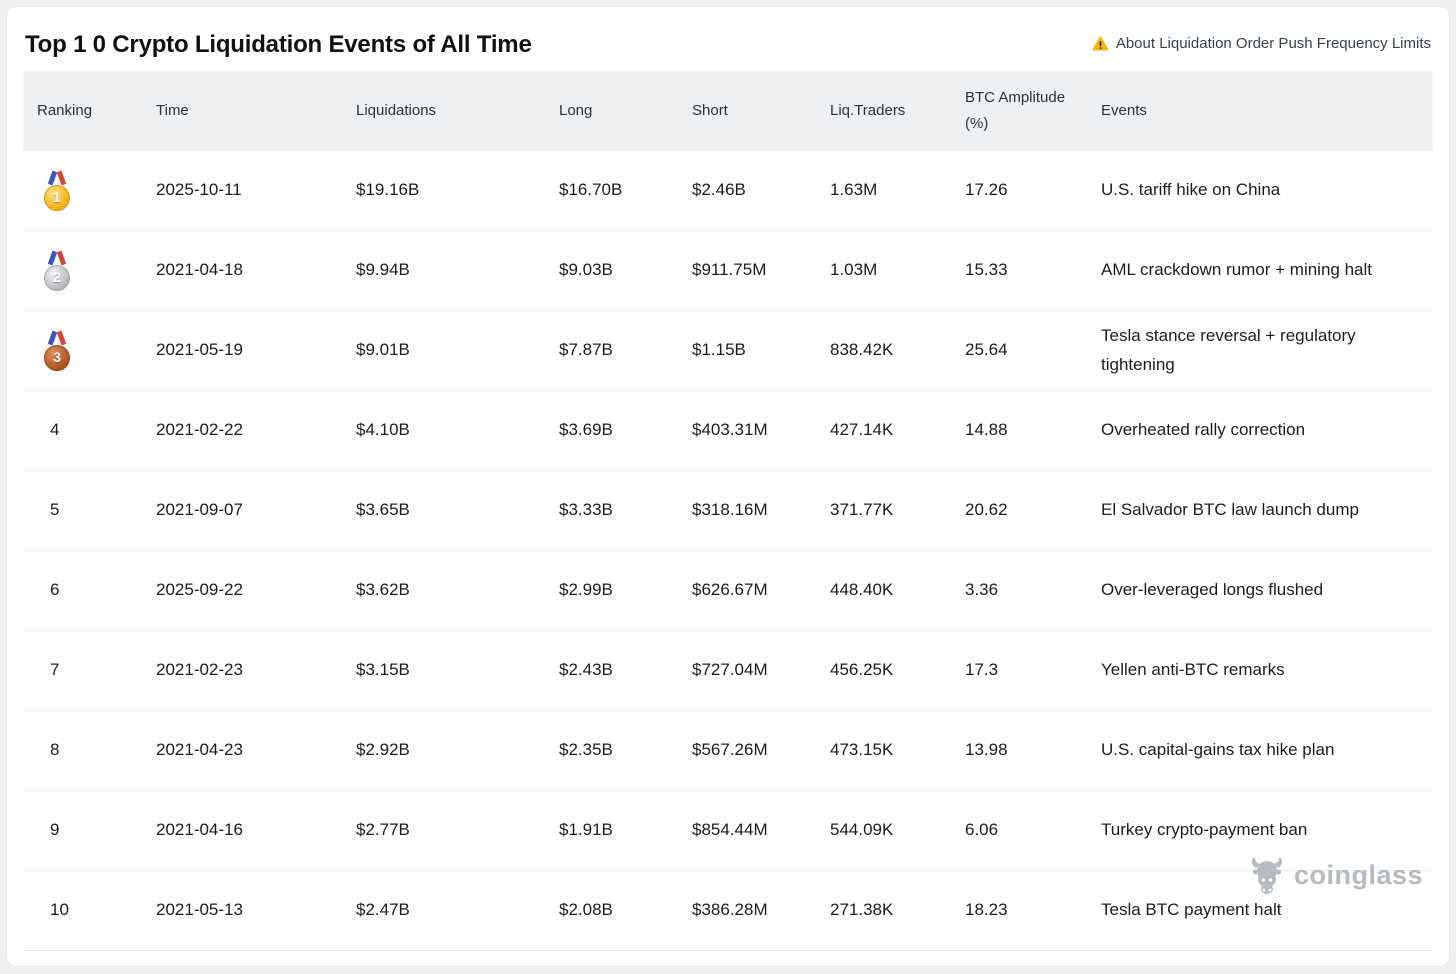  I want to click on cell-long: $2.43B, so click(586, 670).